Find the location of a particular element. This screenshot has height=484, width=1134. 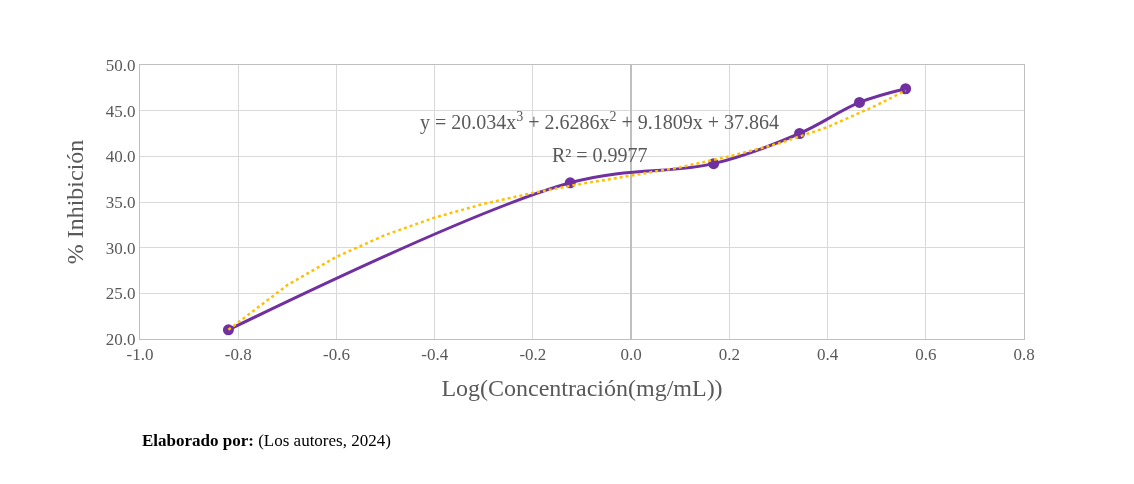

y-tick-label: 30.0 is located at coordinates (120, 248).